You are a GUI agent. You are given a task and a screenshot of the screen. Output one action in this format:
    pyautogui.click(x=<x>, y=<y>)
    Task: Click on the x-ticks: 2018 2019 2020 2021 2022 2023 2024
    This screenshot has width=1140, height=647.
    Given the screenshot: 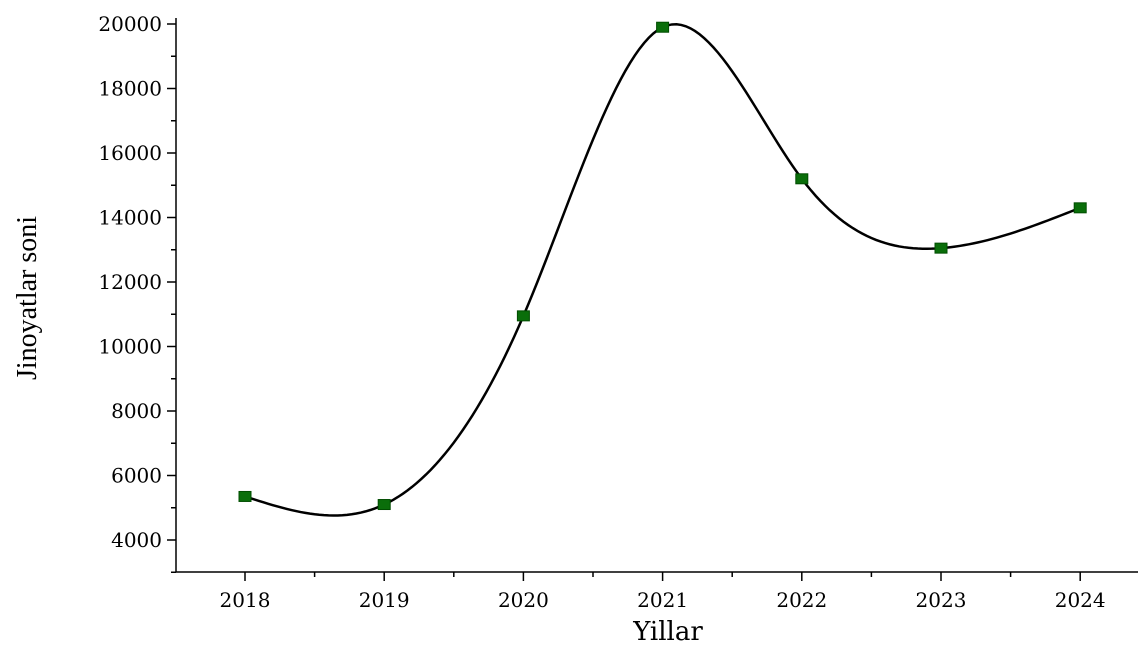 What is the action you would take?
    pyautogui.click(x=663, y=592)
    